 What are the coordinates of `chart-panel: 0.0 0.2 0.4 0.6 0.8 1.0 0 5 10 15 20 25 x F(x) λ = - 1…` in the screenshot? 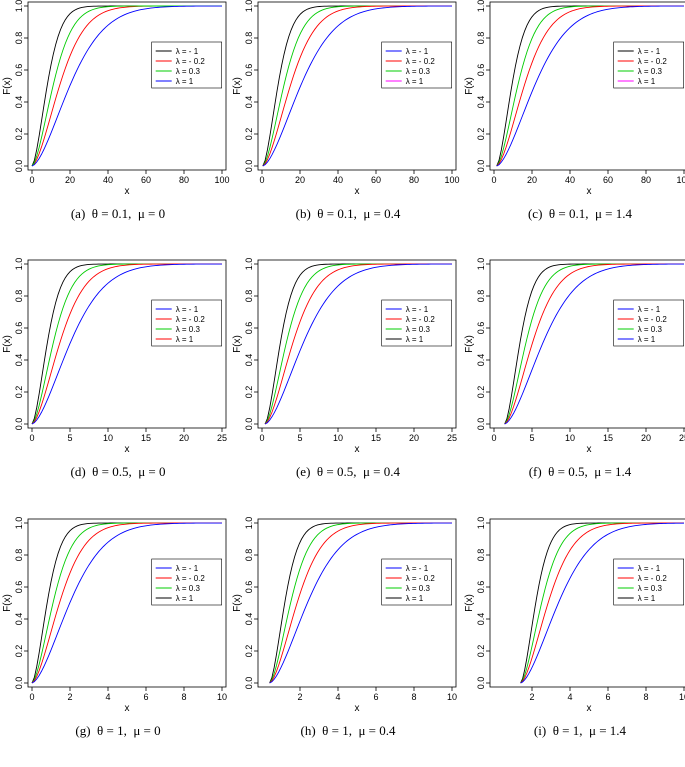 It's located at (346, 383).